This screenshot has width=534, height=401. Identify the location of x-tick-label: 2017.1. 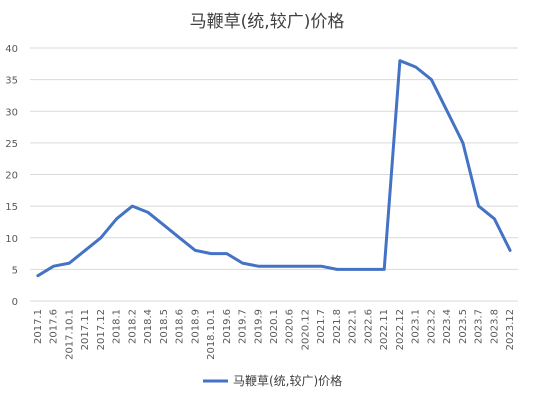
(38, 326).